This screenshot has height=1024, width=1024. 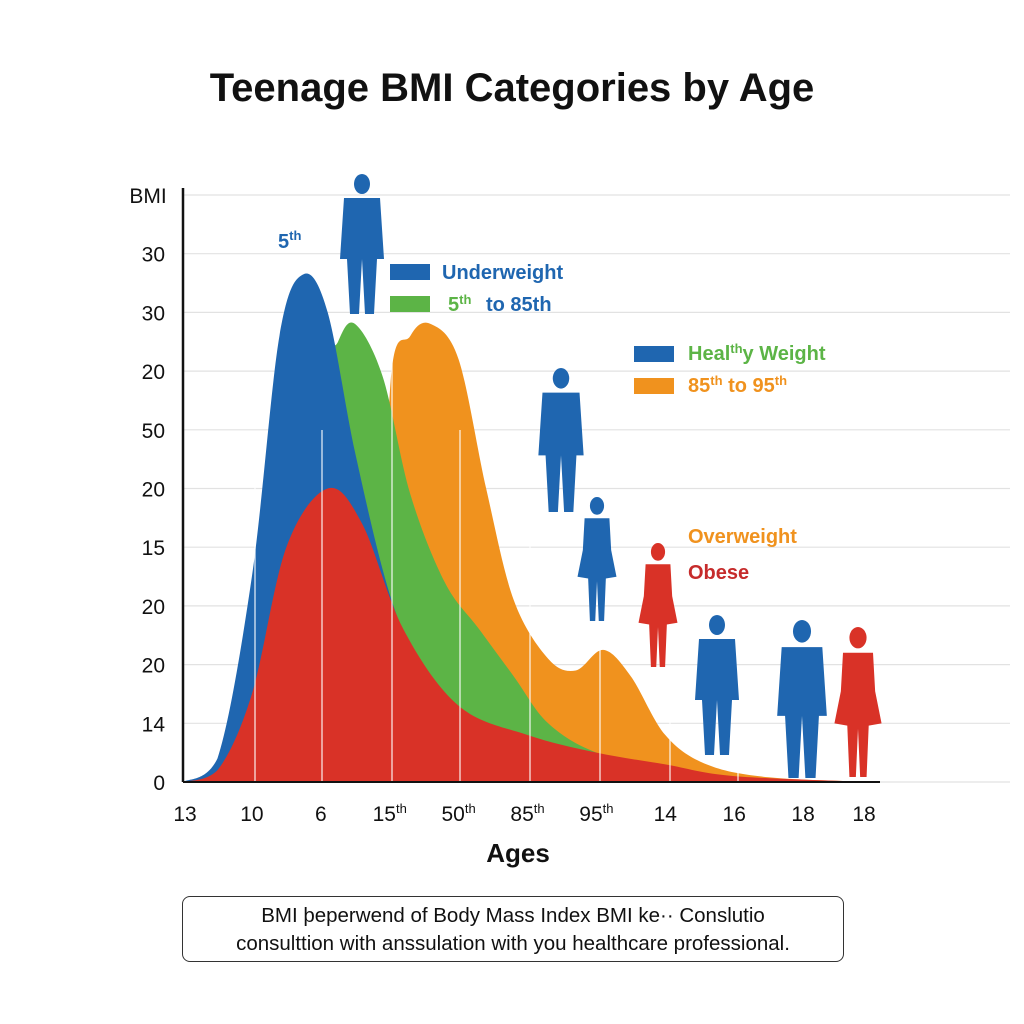 I want to click on x-tick-label: 50th, so click(x=458, y=813).